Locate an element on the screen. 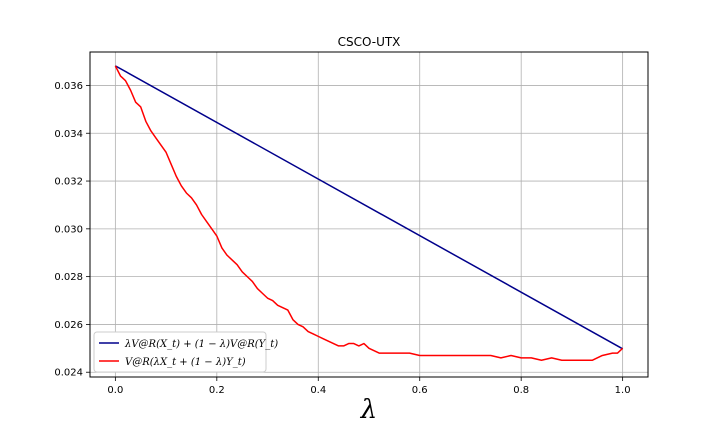 This screenshot has height=432, width=720. y-axis: 0.024 0.026 0.028 0.030 0.032 0.034 0.036 is located at coordinates (72, 230).